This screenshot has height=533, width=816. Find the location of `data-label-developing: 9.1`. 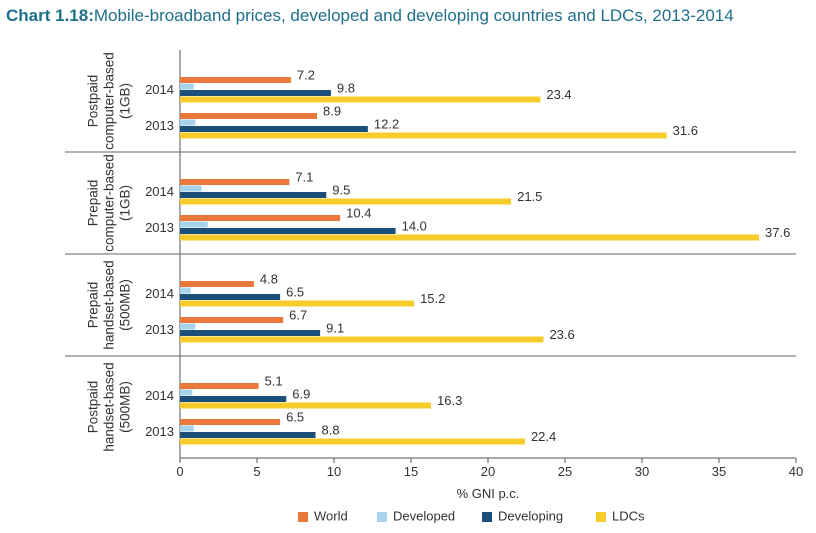

data-label-developing: 9.1 is located at coordinates (335, 328).